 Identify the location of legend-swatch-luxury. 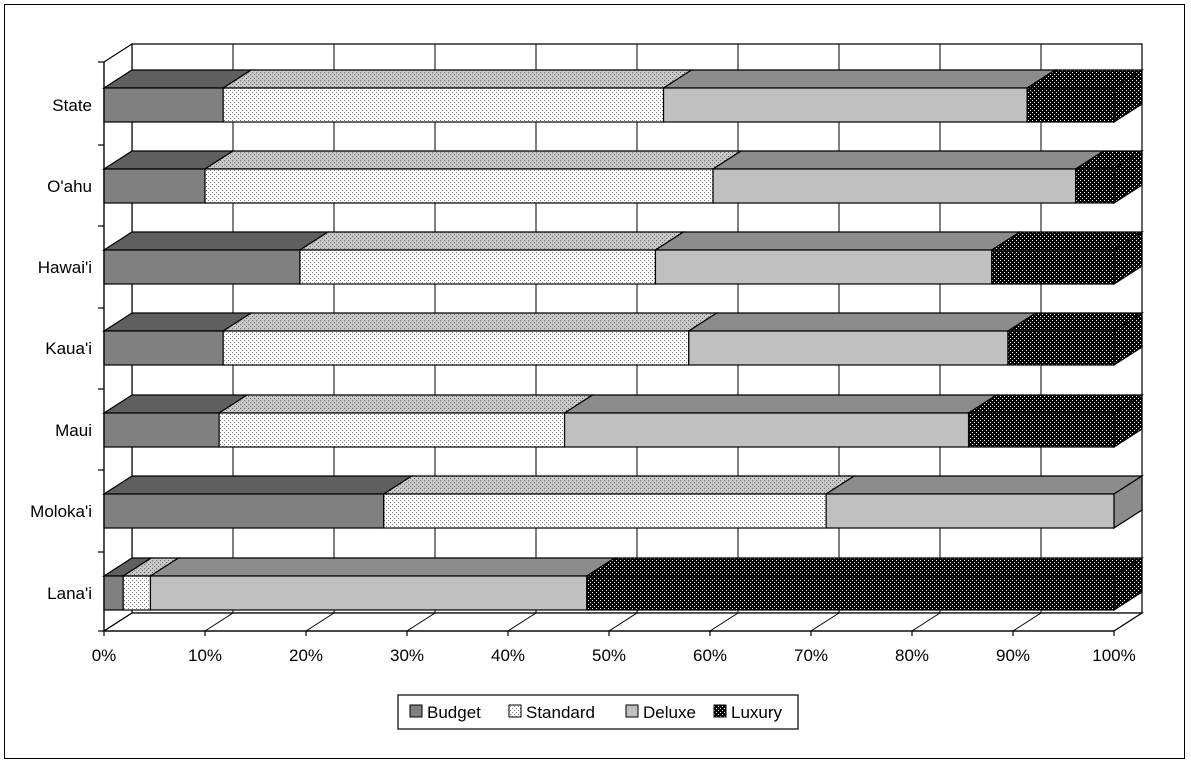
(720, 711).